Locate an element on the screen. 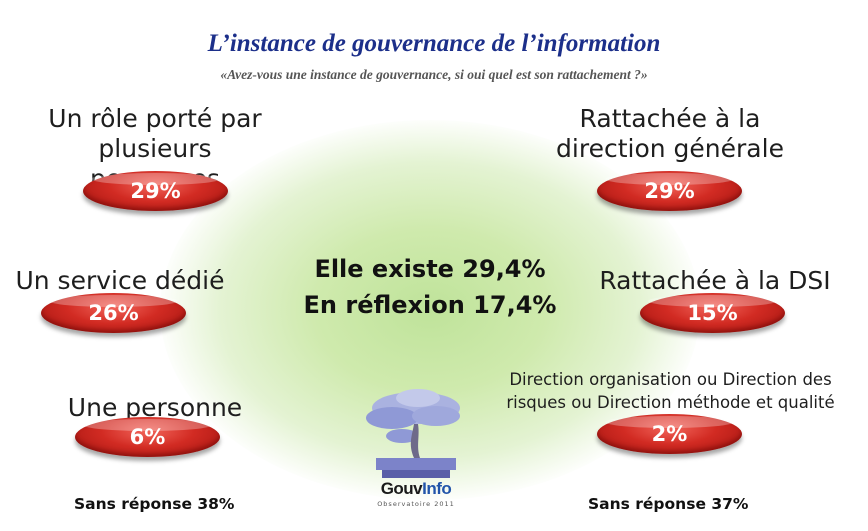  value-label-left-1: 29% is located at coordinates (155, 191).